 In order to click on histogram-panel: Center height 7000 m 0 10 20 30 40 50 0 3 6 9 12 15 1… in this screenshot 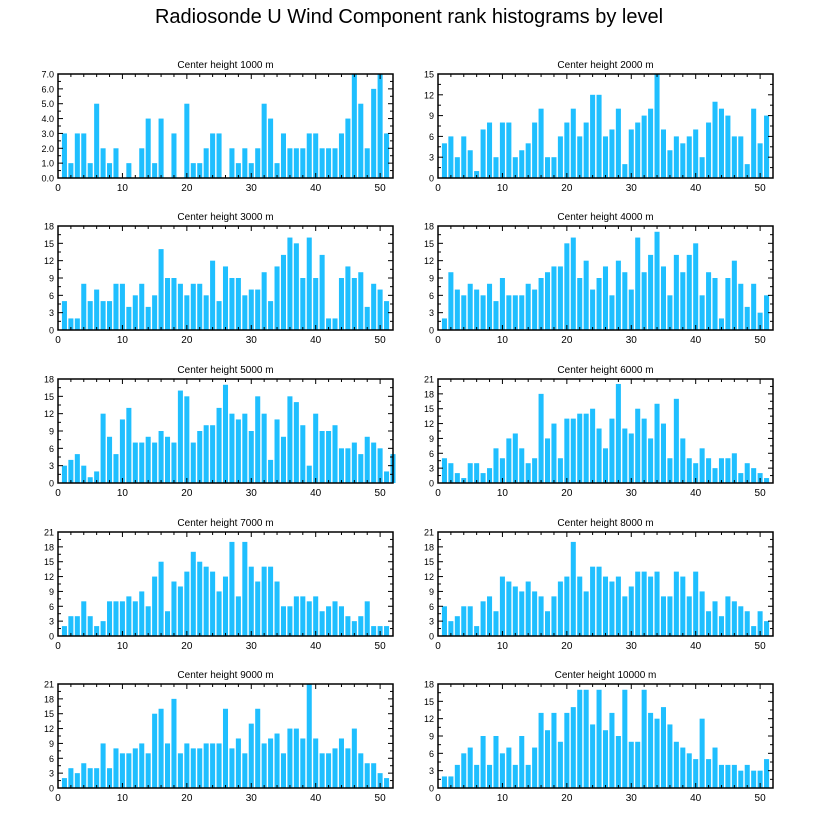, I will do `click(219, 585)`.